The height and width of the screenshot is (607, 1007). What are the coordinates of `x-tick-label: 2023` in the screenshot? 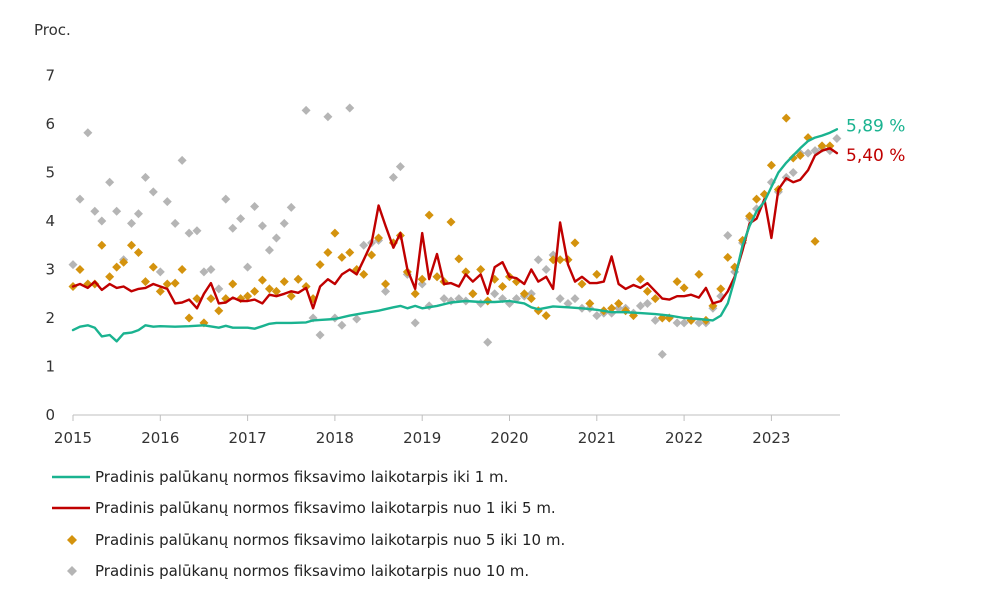 It's located at (771, 438).